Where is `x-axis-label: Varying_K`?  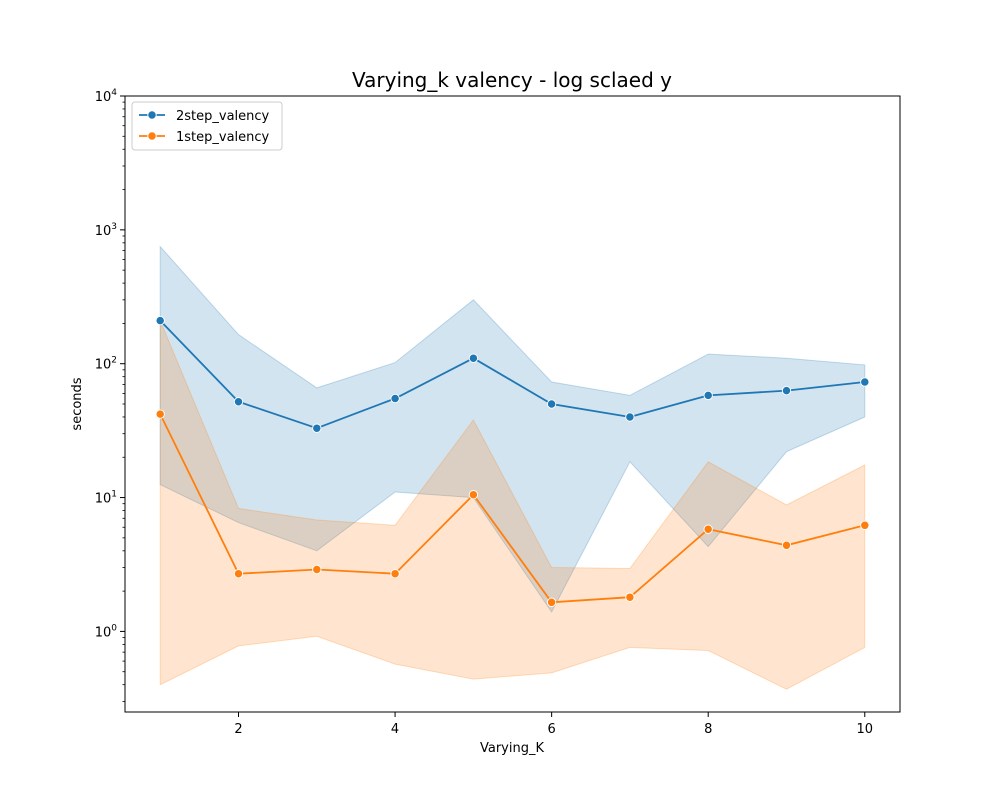 x-axis-label: Varying_K is located at coordinates (512, 748).